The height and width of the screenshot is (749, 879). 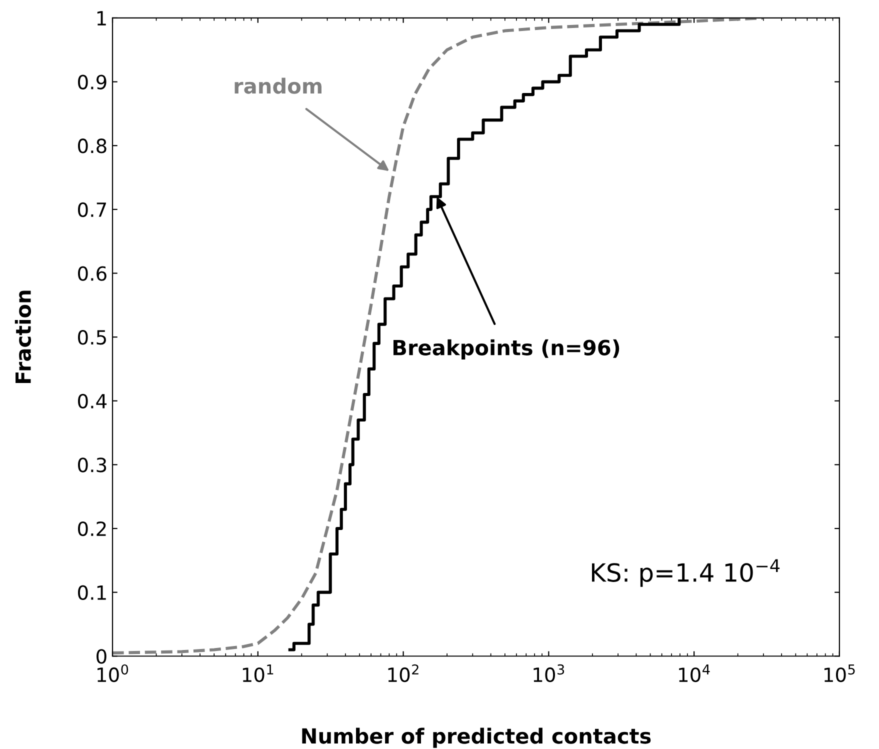 I want to click on x-tick-label: 10$^{1}$, so click(x=258, y=673).